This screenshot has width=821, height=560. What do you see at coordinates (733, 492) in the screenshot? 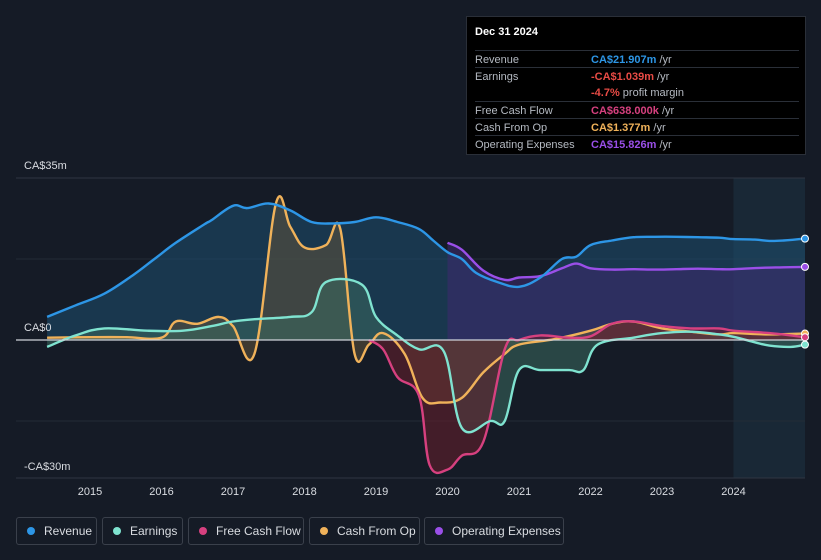
I see `x-tick-label: 2024` at bounding box center [733, 492].